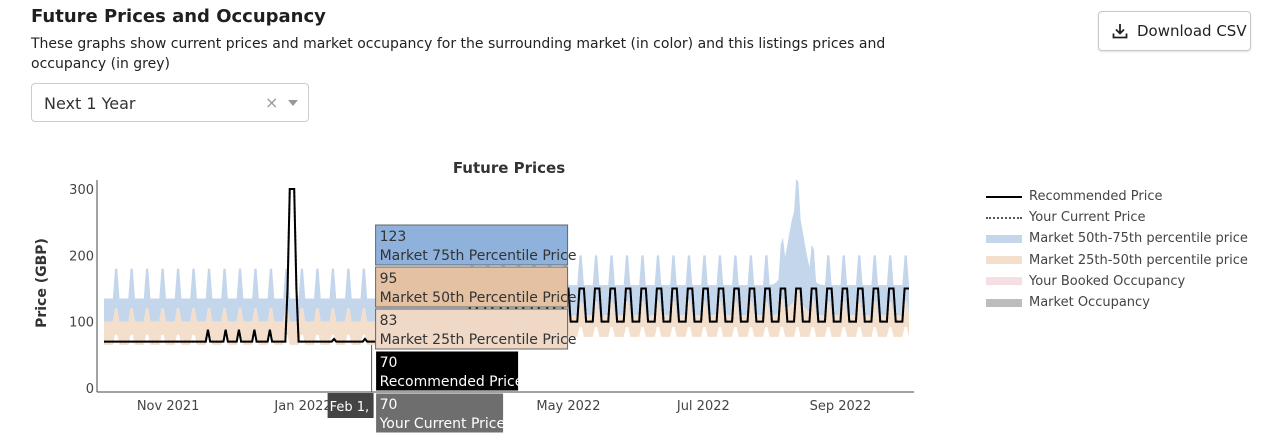 This screenshot has width=1284, height=445. What do you see at coordinates (1087, 218) in the screenshot?
I see `legend-label-1: Your Current Price` at bounding box center [1087, 218].